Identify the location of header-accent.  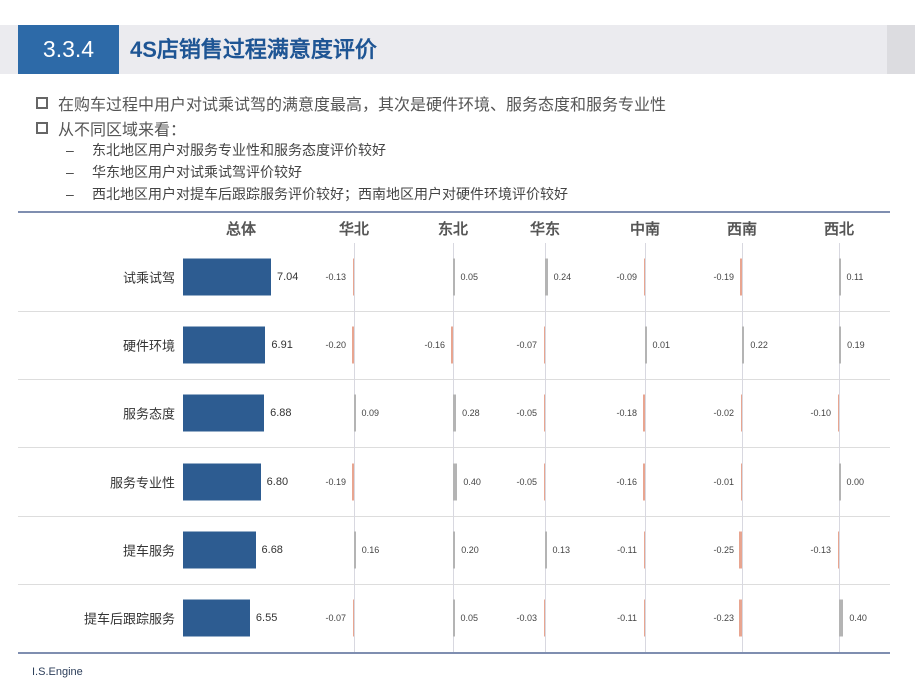
(901, 49).